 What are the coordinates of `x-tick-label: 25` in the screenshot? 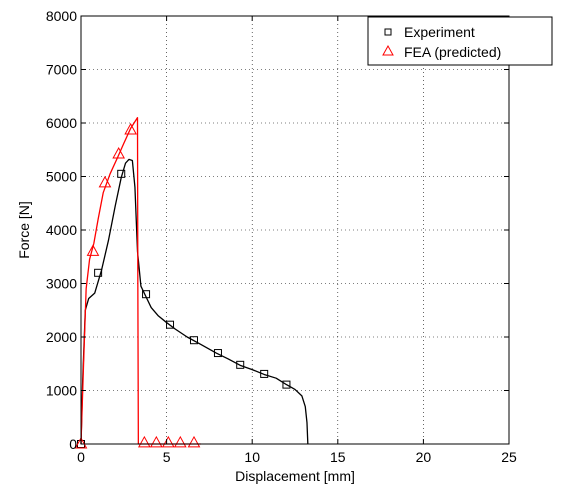 It's located at (509, 457).